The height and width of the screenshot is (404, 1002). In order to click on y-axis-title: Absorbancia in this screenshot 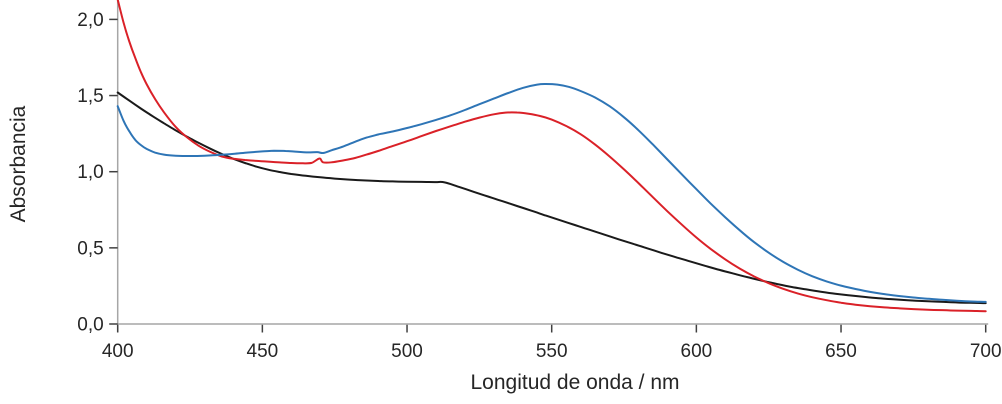, I will do `click(18, 164)`.